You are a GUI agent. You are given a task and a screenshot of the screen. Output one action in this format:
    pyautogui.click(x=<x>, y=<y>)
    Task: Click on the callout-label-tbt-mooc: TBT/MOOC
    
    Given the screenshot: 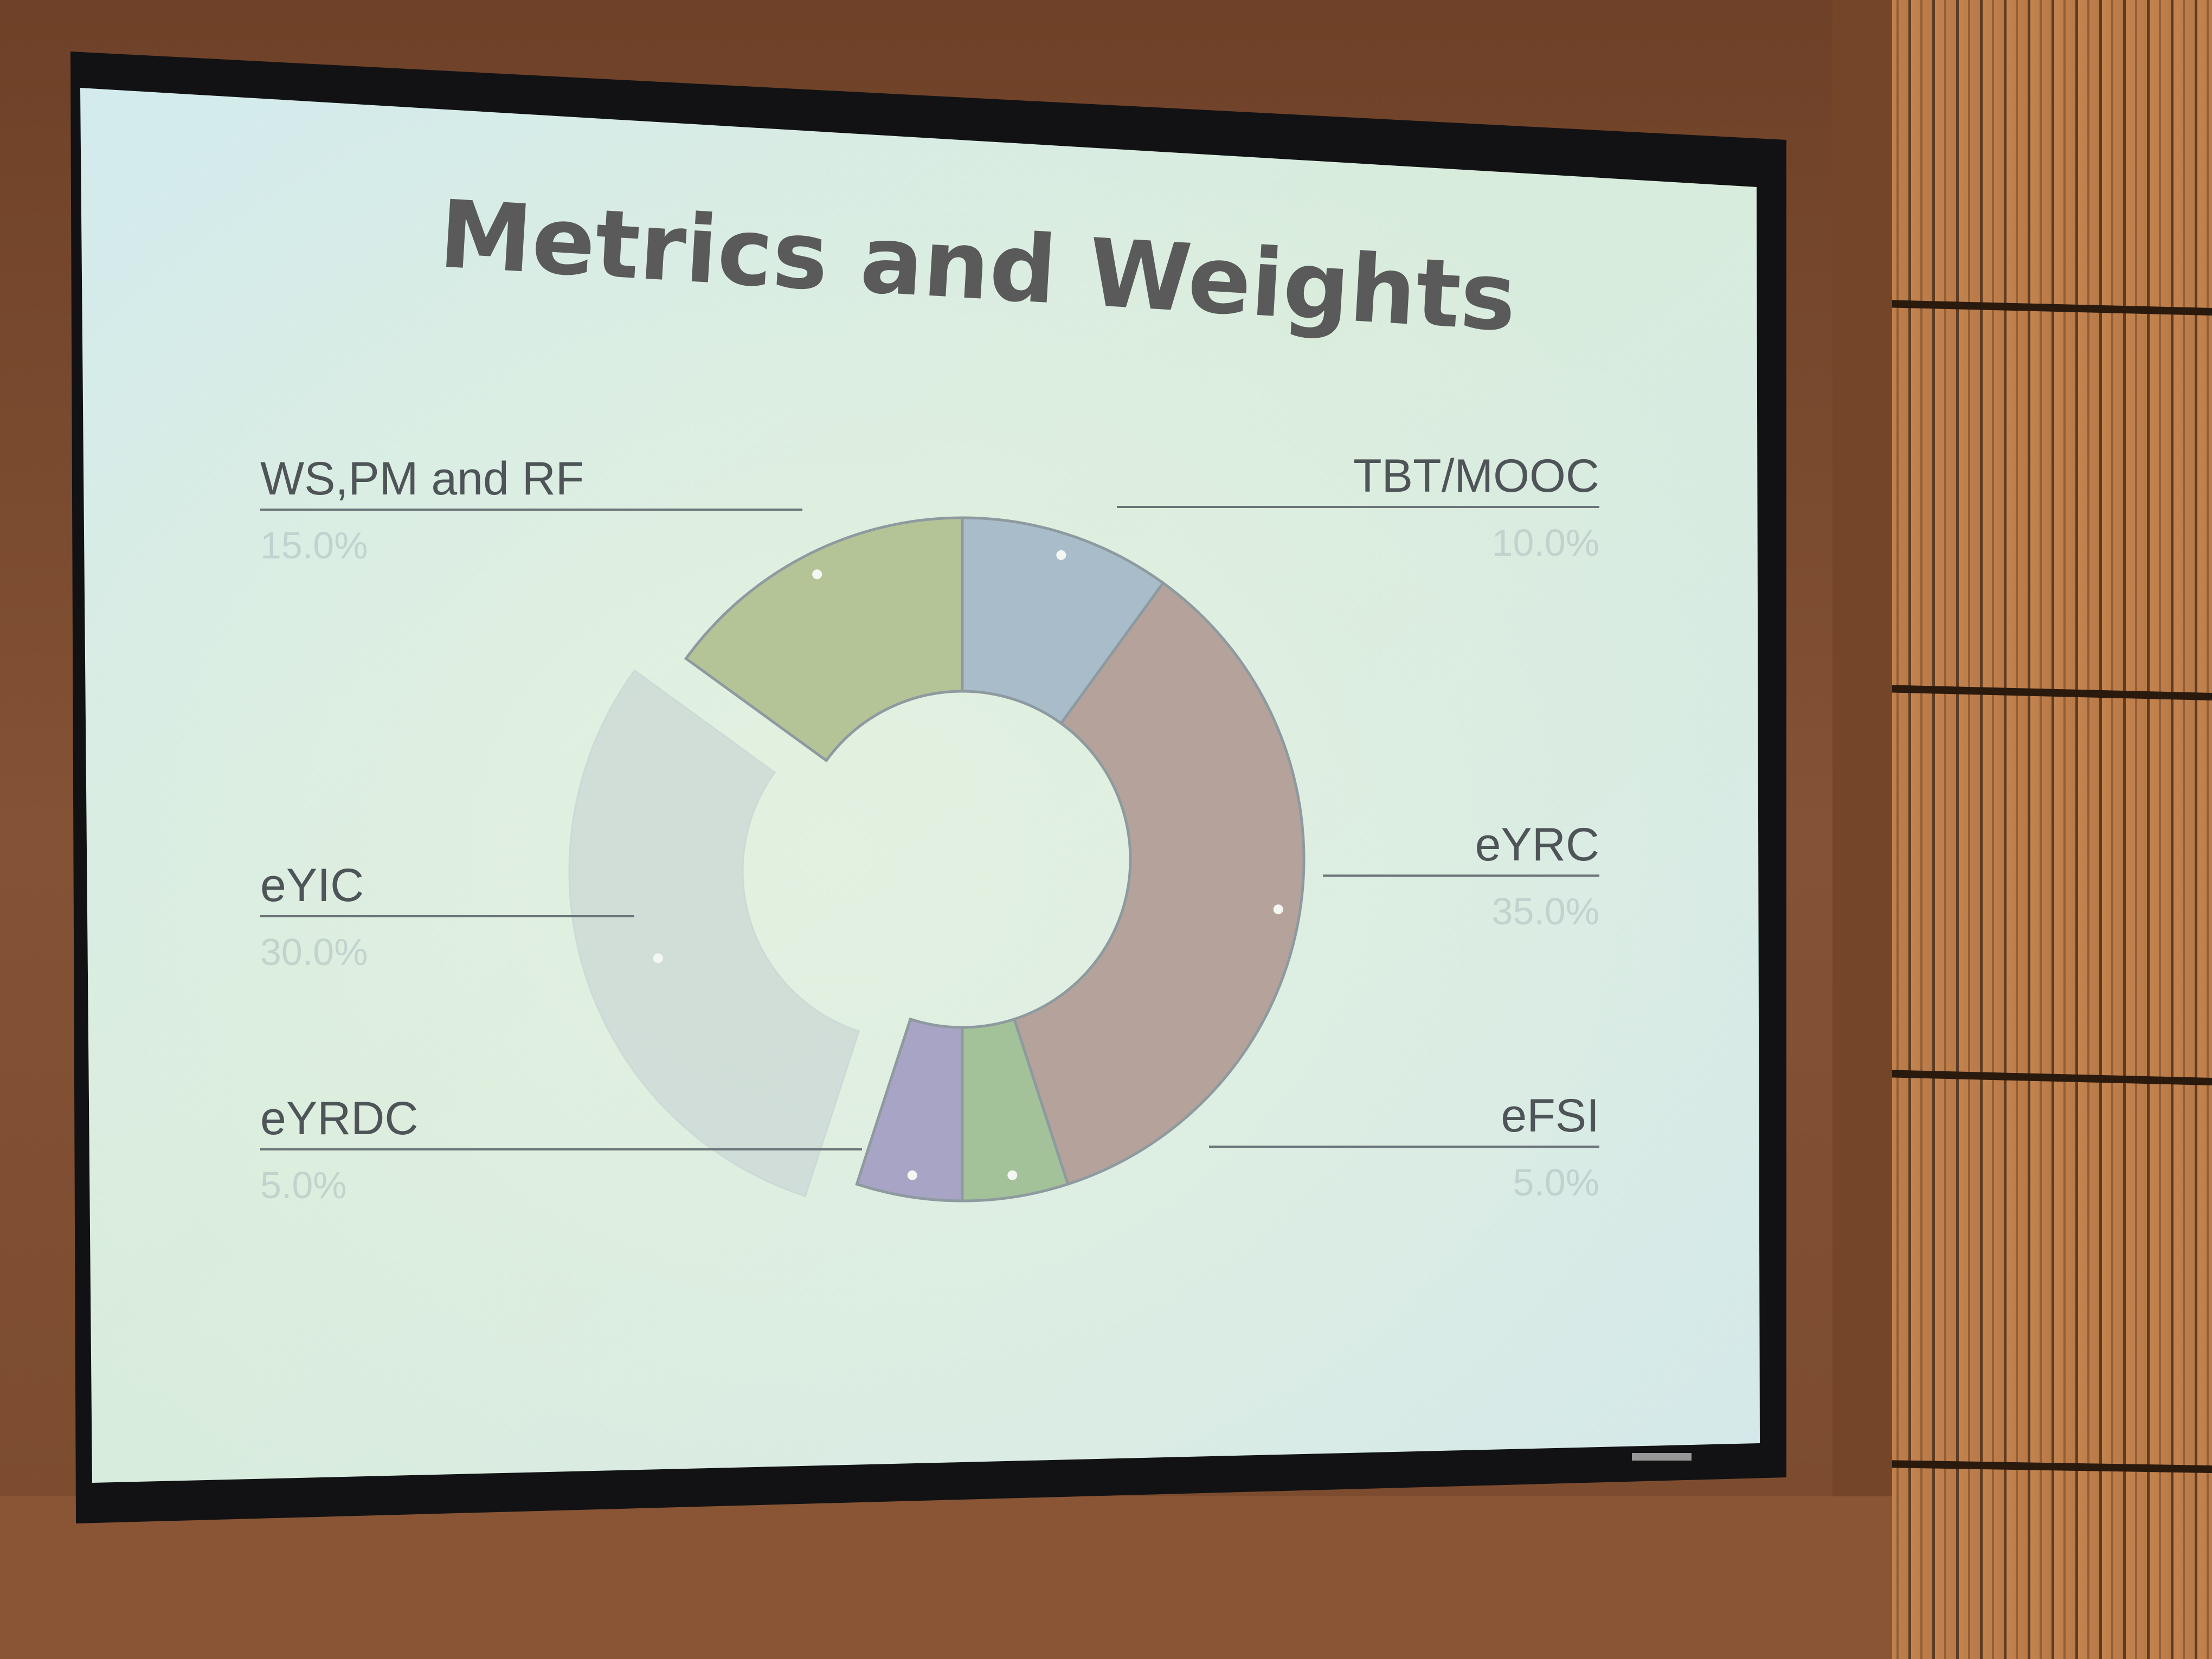 What is the action you would take?
    pyautogui.click(x=1476, y=476)
    